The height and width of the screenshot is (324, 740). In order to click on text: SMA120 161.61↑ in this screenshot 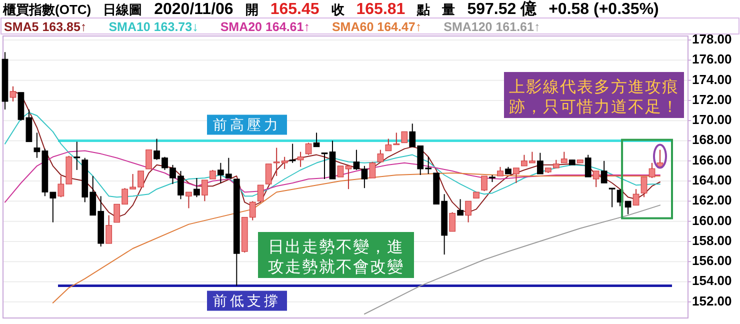, I will do `click(492, 27)`.